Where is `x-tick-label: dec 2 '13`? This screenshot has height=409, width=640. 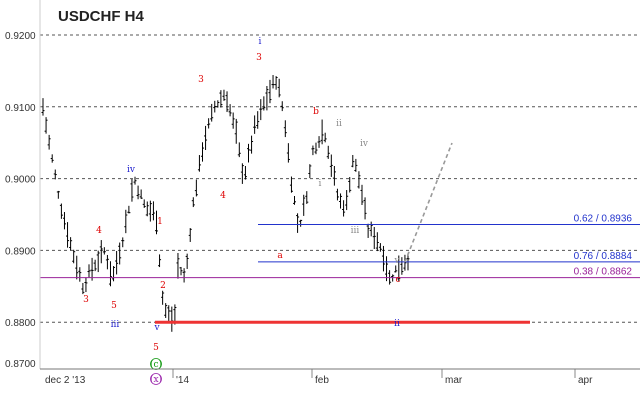
x-tick-label: dec 2 '13 is located at coordinates (65, 380).